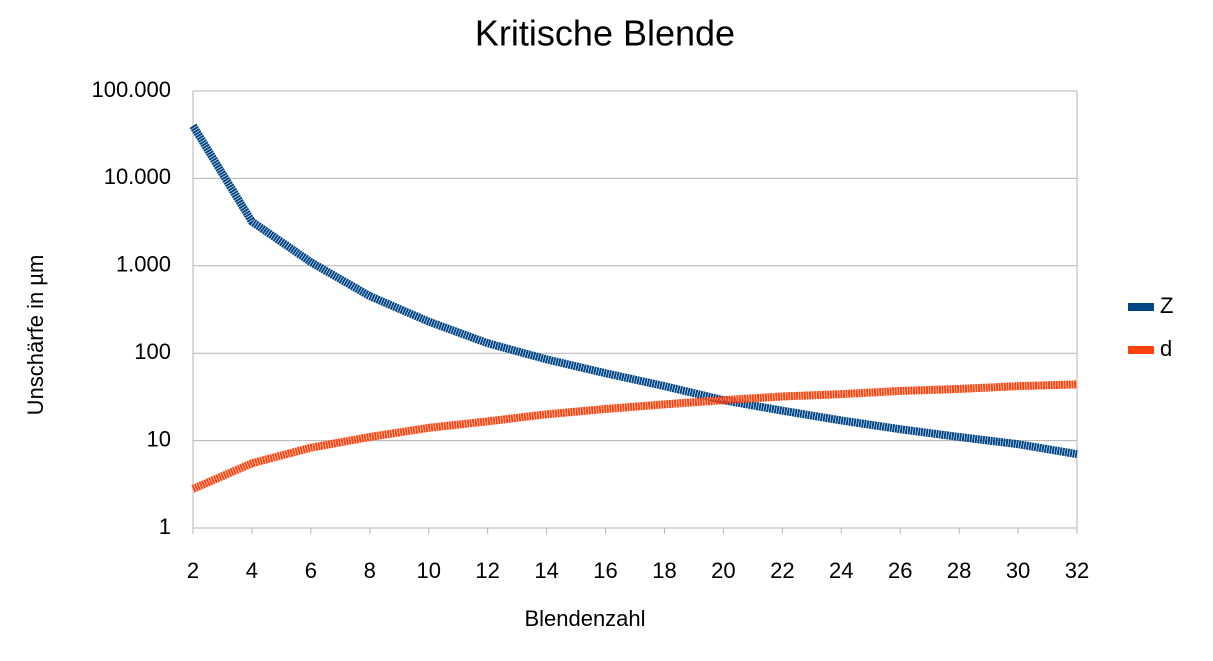 The image size is (1213, 661). I want to click on x-tick-label: 24, so click(841, 570).